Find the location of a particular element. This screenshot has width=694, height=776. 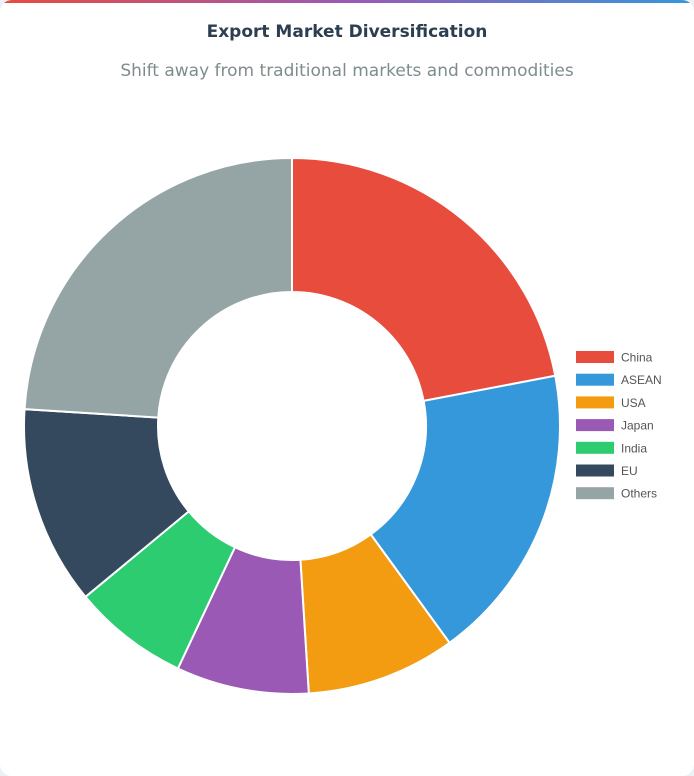

slice-others is located at coordinates (158, 287).